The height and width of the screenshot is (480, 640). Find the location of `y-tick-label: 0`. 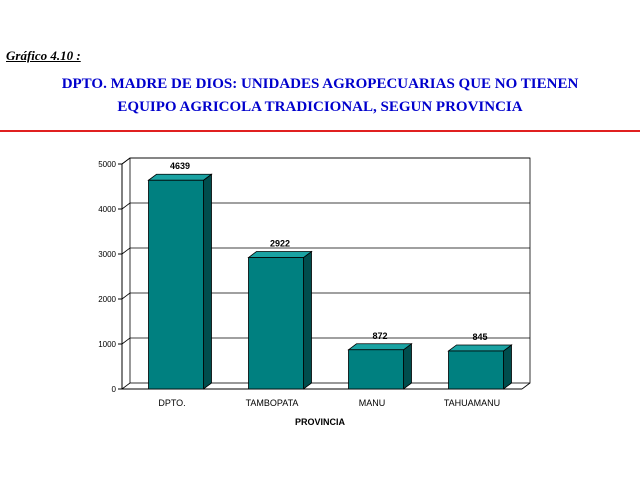

y-tick-label: 0 is located at coordinates (114, 389).